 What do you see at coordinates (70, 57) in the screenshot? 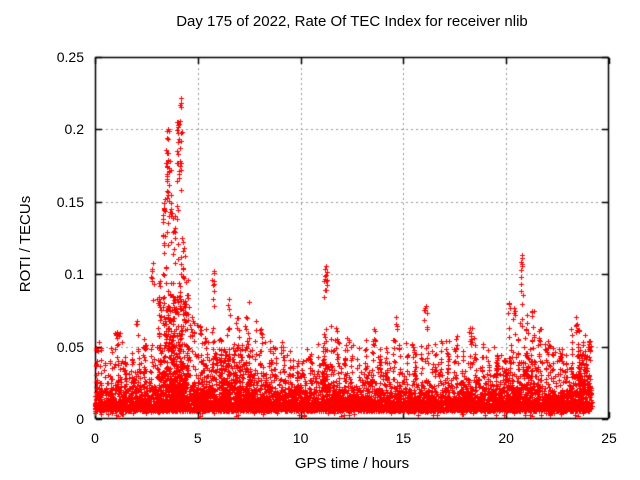
I see `y-tick-label: 0.25` at bounding box center [70, 57].